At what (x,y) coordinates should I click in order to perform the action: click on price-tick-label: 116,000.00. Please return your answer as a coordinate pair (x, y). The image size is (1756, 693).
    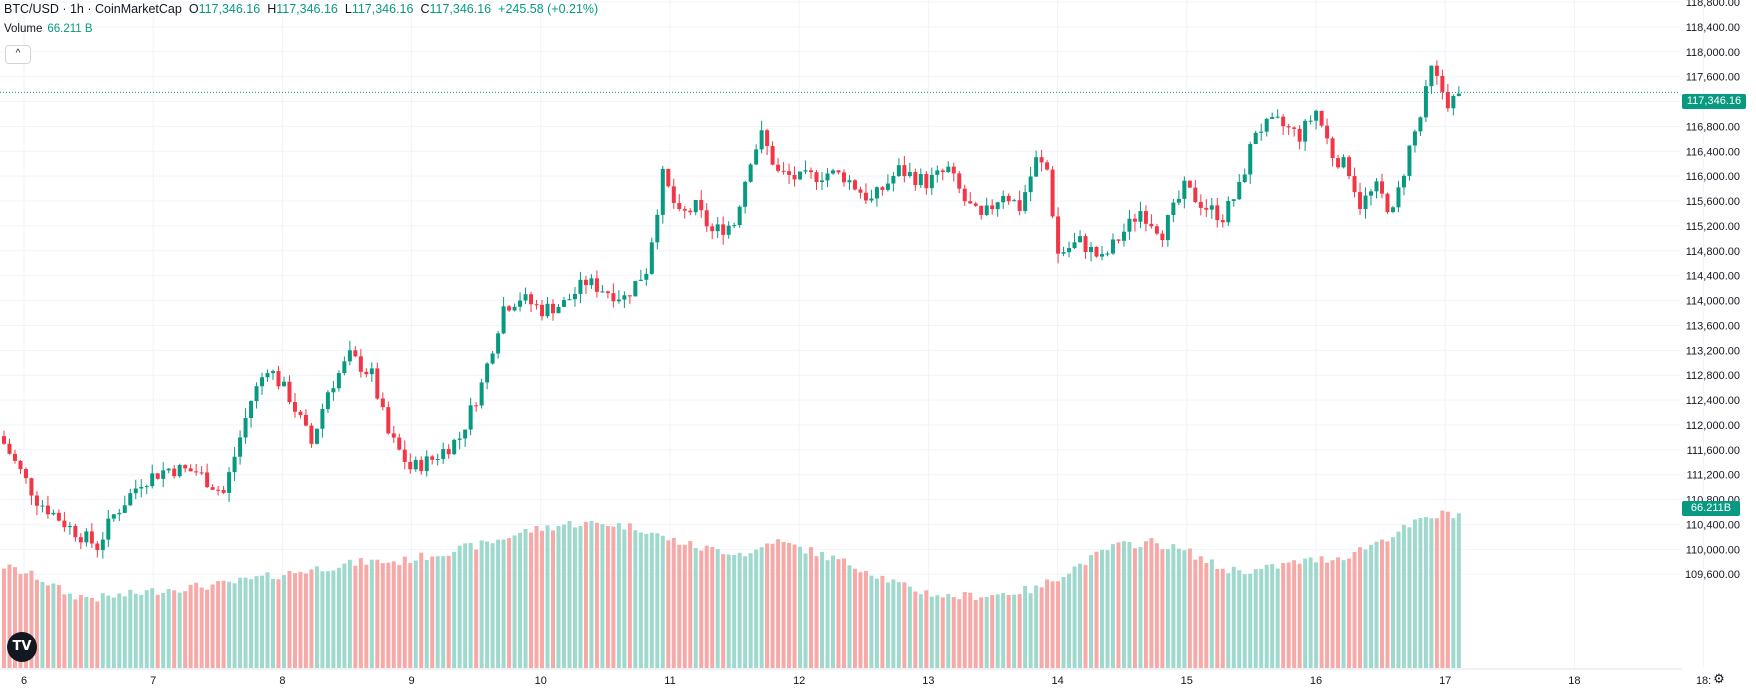
    Looking at the image, I should click on (1713, 177).